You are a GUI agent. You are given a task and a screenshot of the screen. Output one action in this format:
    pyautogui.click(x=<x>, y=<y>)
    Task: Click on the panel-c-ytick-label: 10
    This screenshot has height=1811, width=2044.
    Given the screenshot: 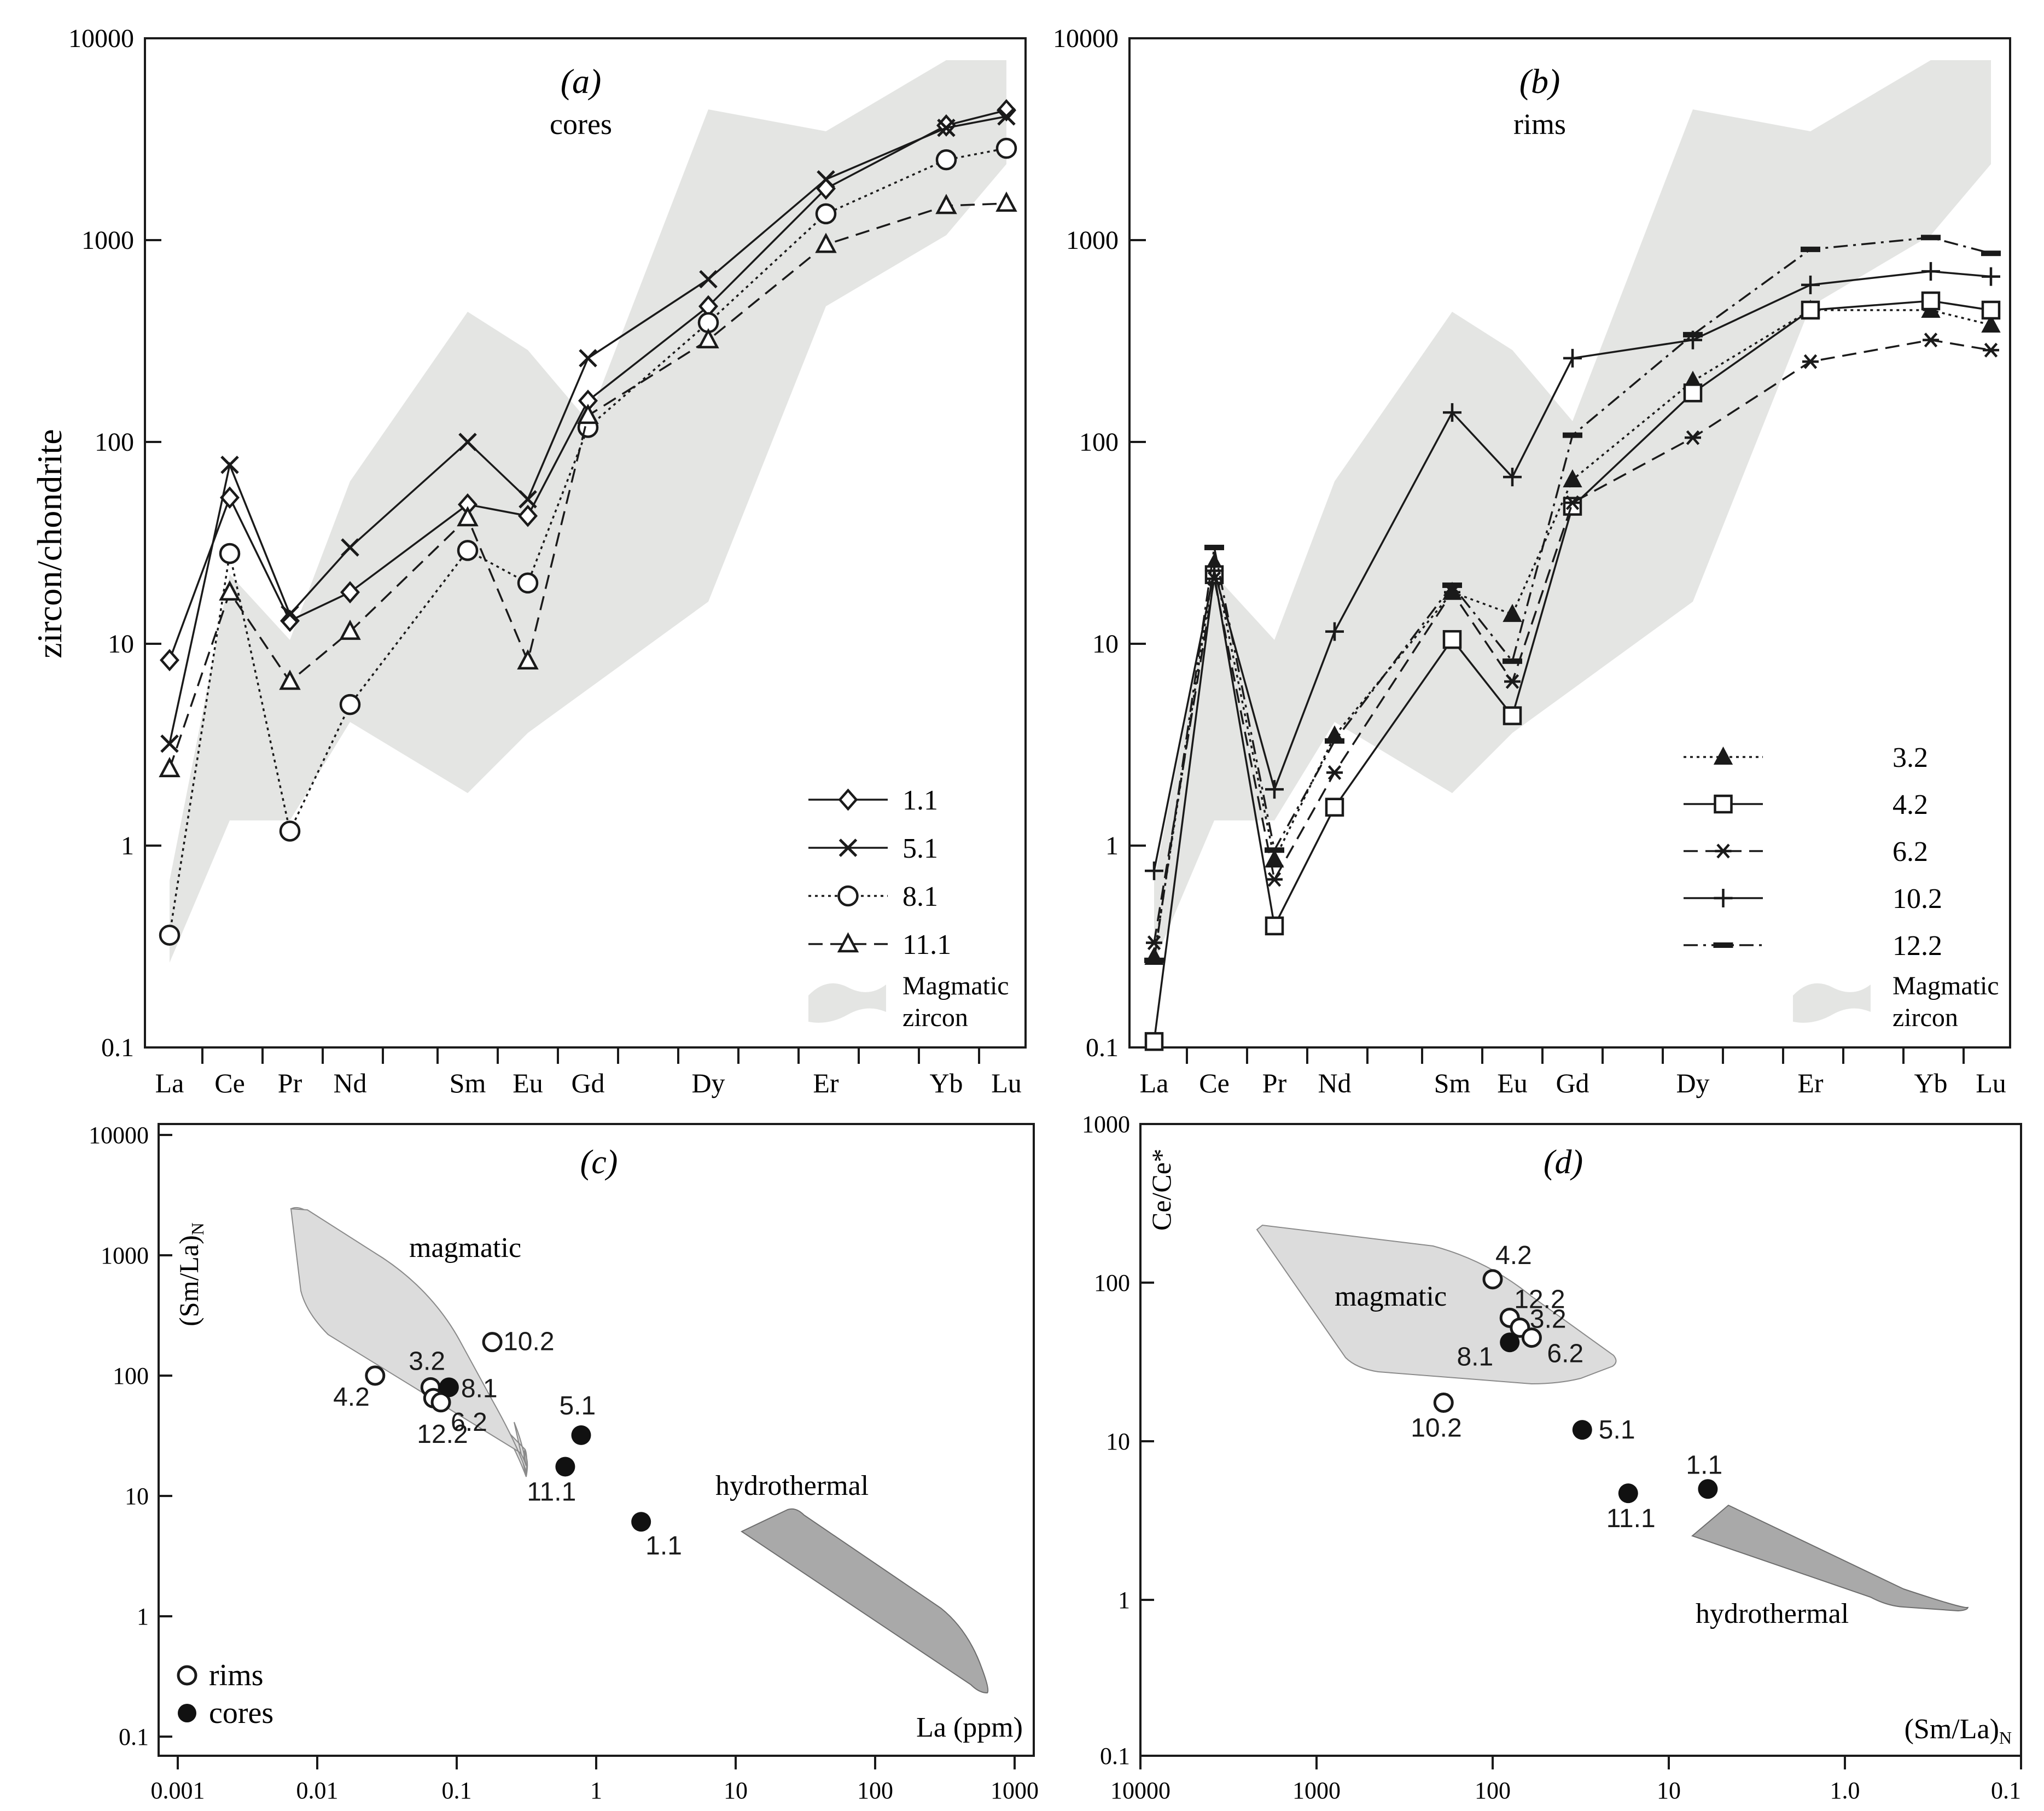 What is the action you would take?
    pyautogui.click(x=137, y=1497)
    